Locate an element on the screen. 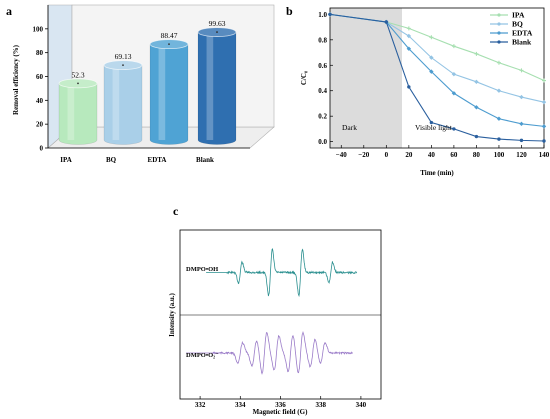  x-tick-label: 100 is located at coordinates (499, 155).